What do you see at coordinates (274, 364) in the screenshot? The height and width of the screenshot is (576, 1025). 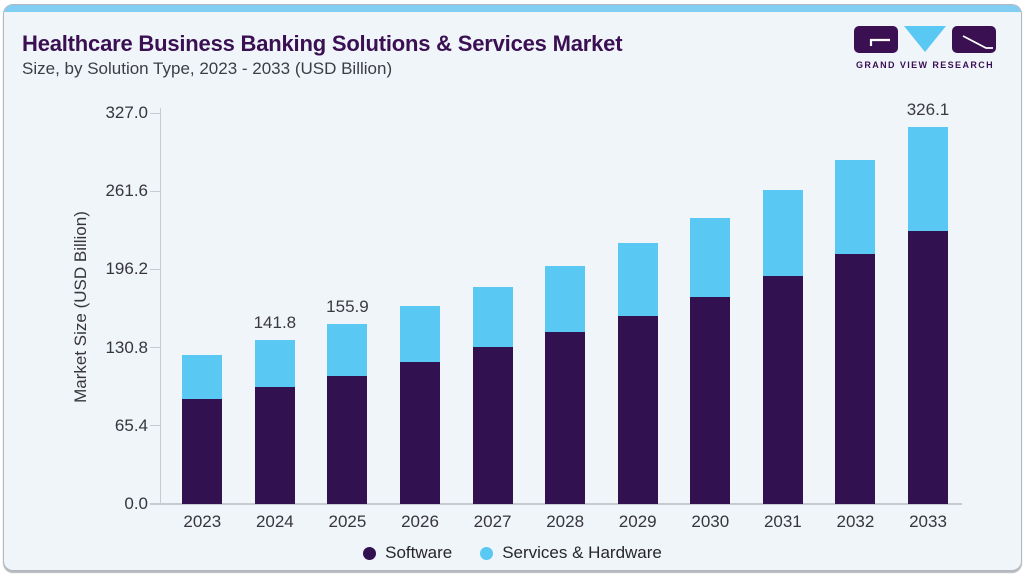 I see `bar-2024-services` at bounding box center [274, 364].